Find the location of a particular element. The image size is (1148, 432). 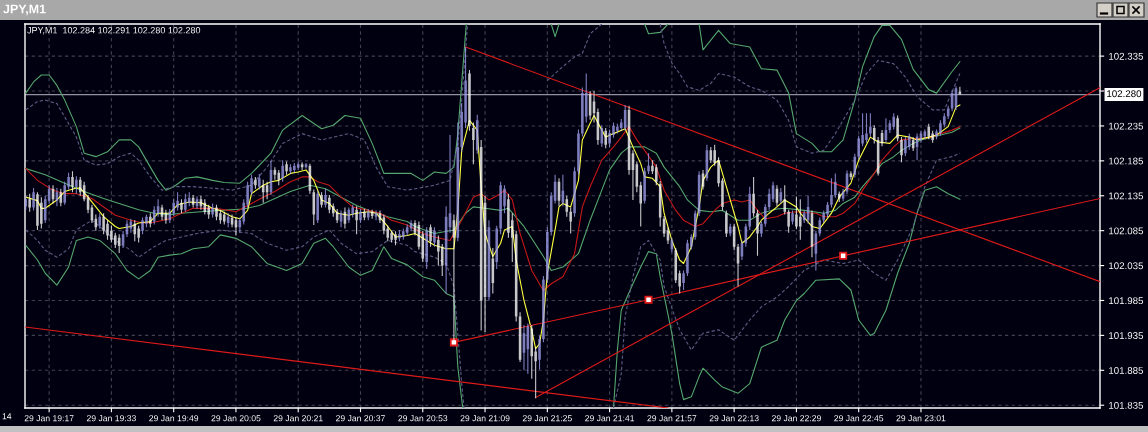

y-tick-label: 101.985 is located at coordinates (1126, 301).